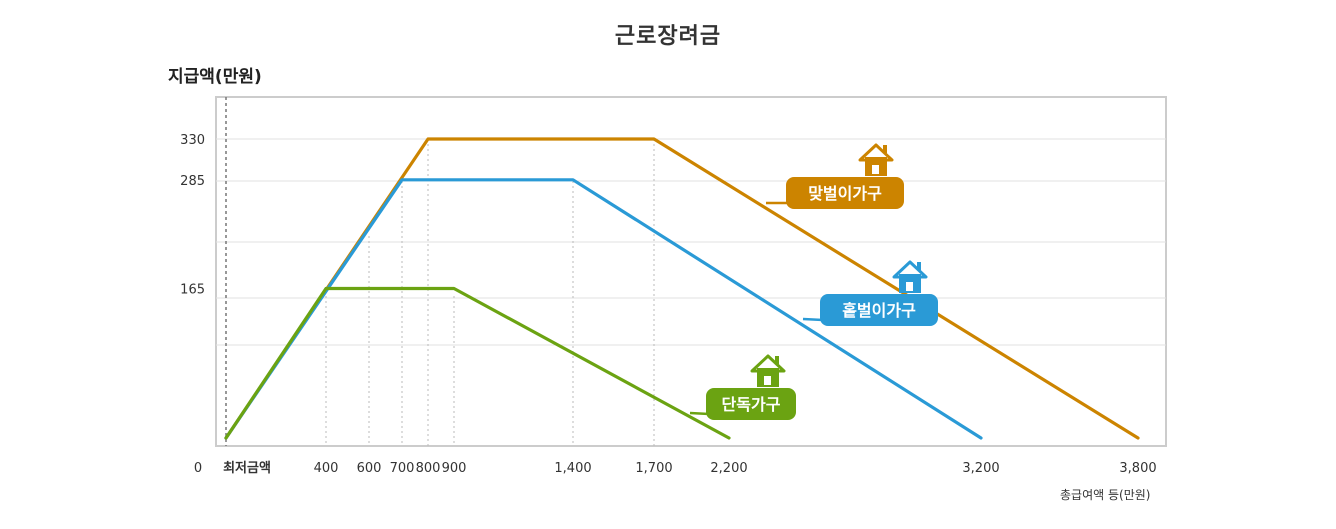 This screenshot has height=529, width=1336. Describe the element at coordinates (653, 468) in the screenshot. I see `x-tick-label: 1,700` at that location.